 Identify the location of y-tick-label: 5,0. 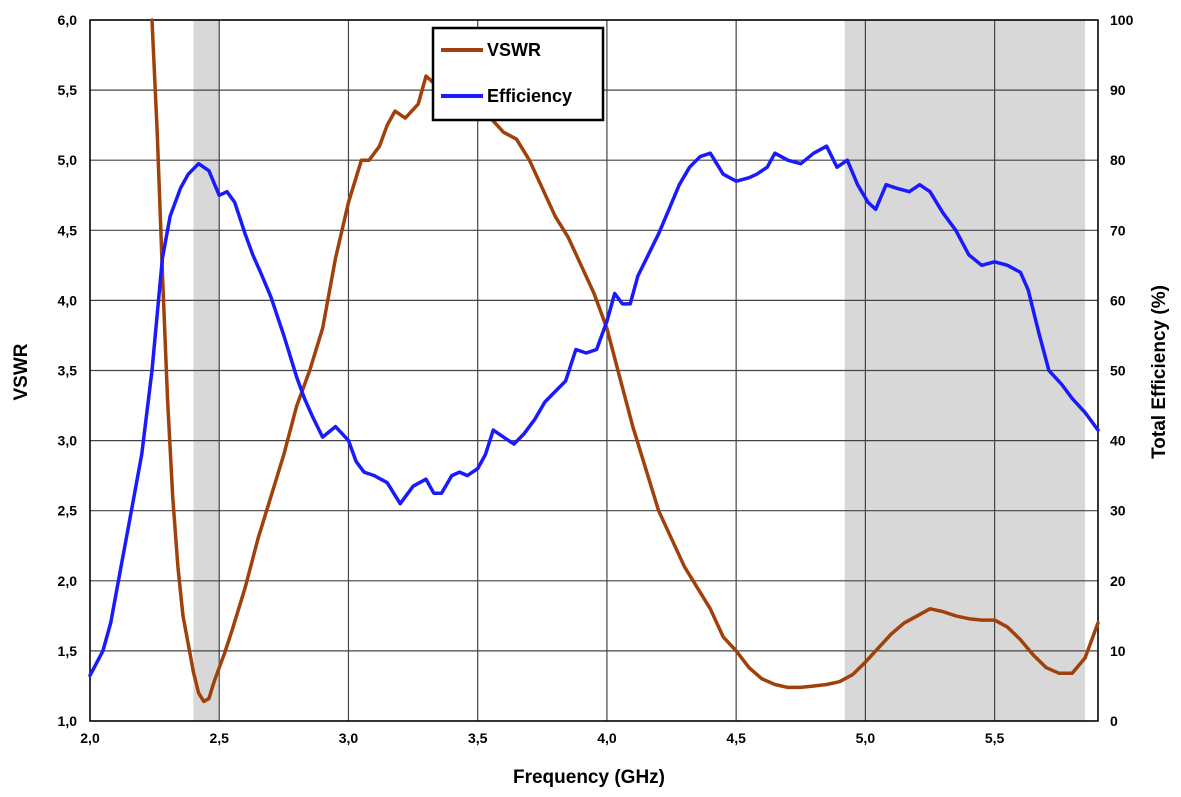
(68, 160).